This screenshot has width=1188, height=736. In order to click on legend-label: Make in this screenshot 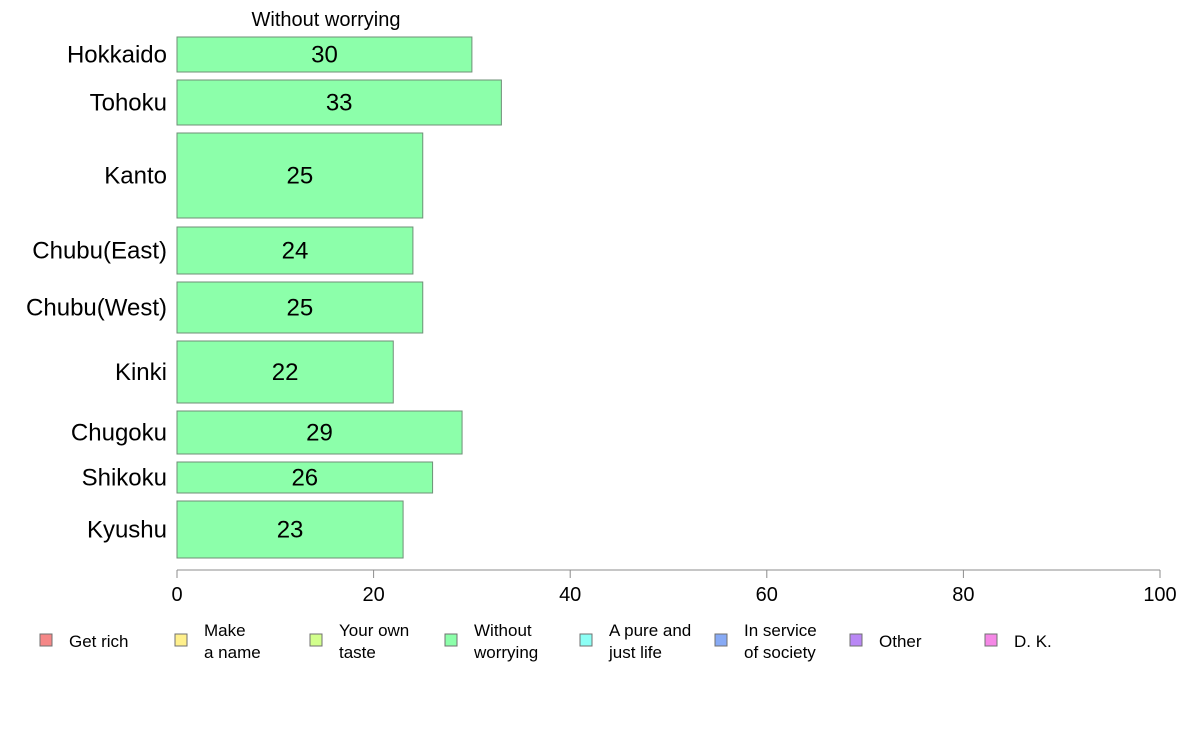, I will do `click(225, 630)`.